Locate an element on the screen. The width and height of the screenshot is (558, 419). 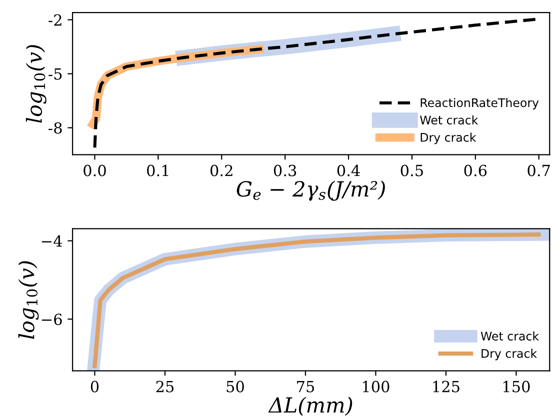
x-tick-label: 75 is located at coordinates (305, 386).